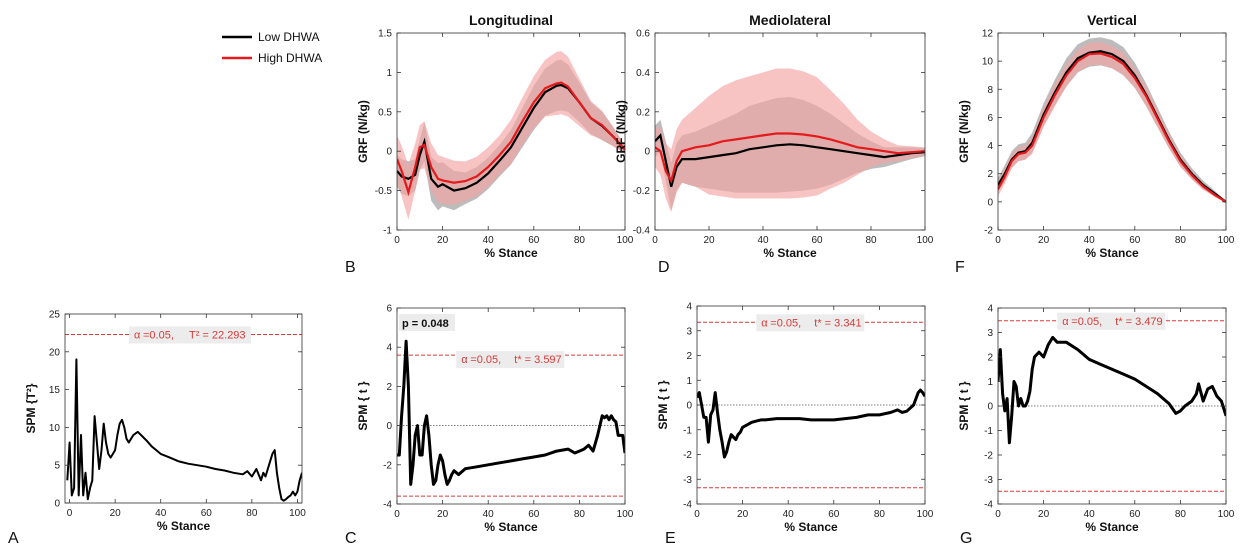 This screenshot has width=1246, height=546. Describe the element at coordinates (990, 90) in the screenshot. I see `y-tick-label: 8` at that location.